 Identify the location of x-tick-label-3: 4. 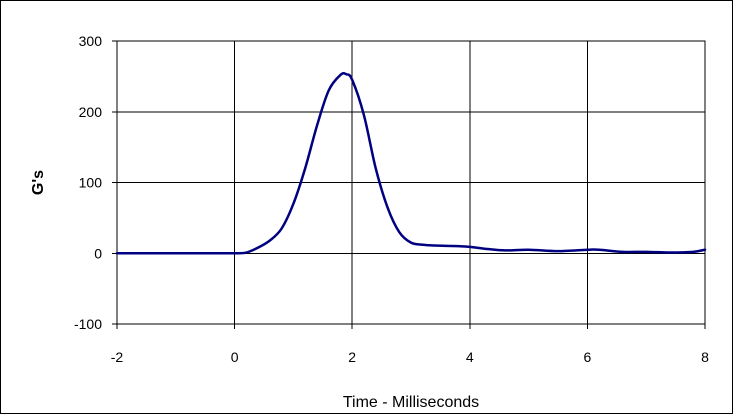
(470, 357).